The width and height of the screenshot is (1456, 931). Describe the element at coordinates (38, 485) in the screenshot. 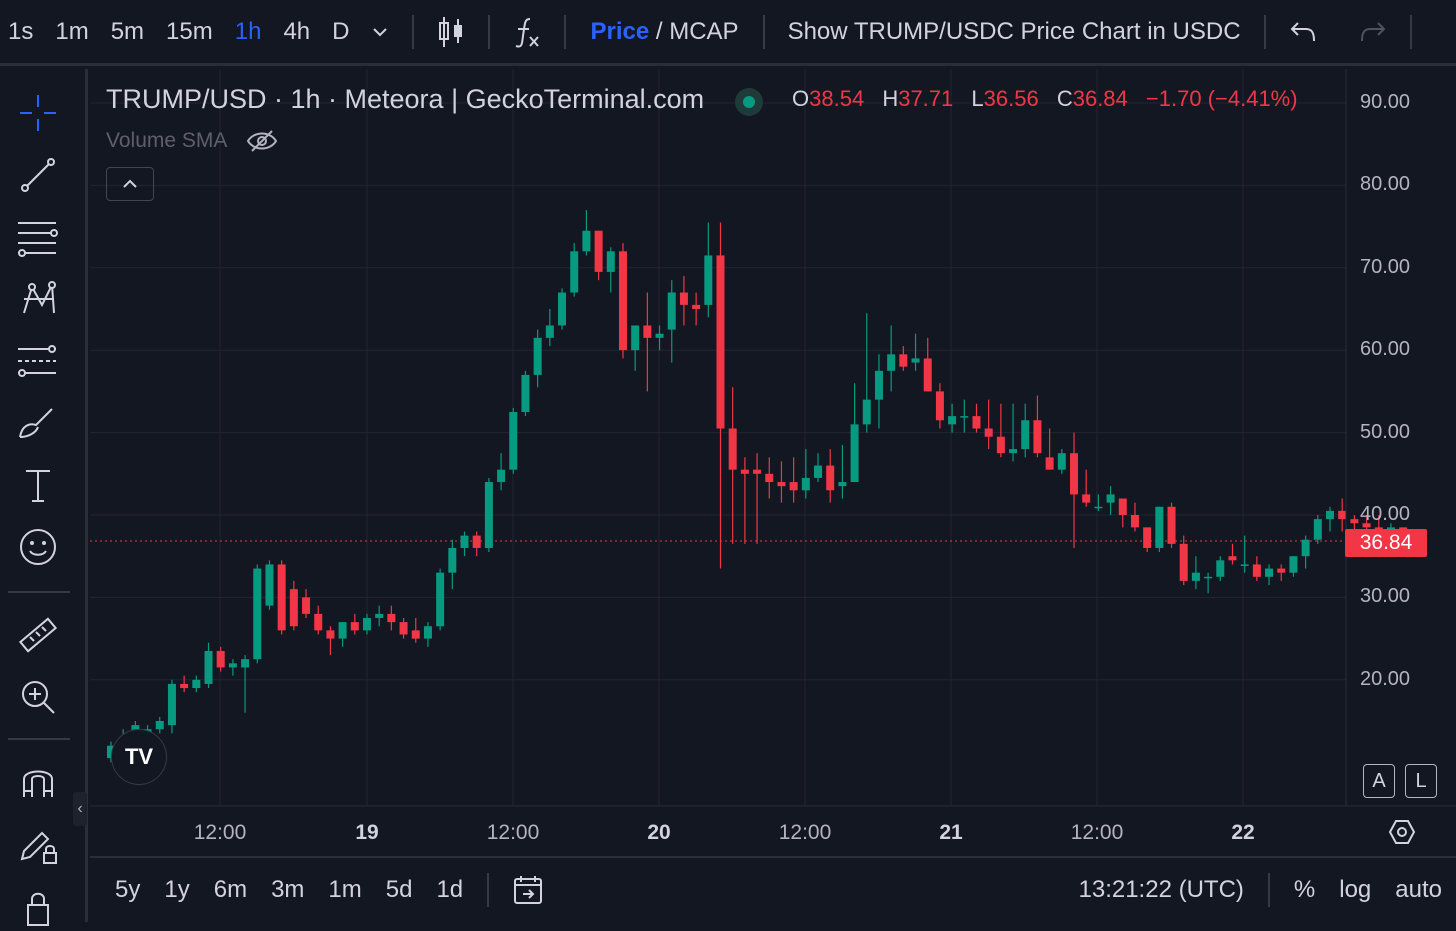

I see `text-tool` at that location.